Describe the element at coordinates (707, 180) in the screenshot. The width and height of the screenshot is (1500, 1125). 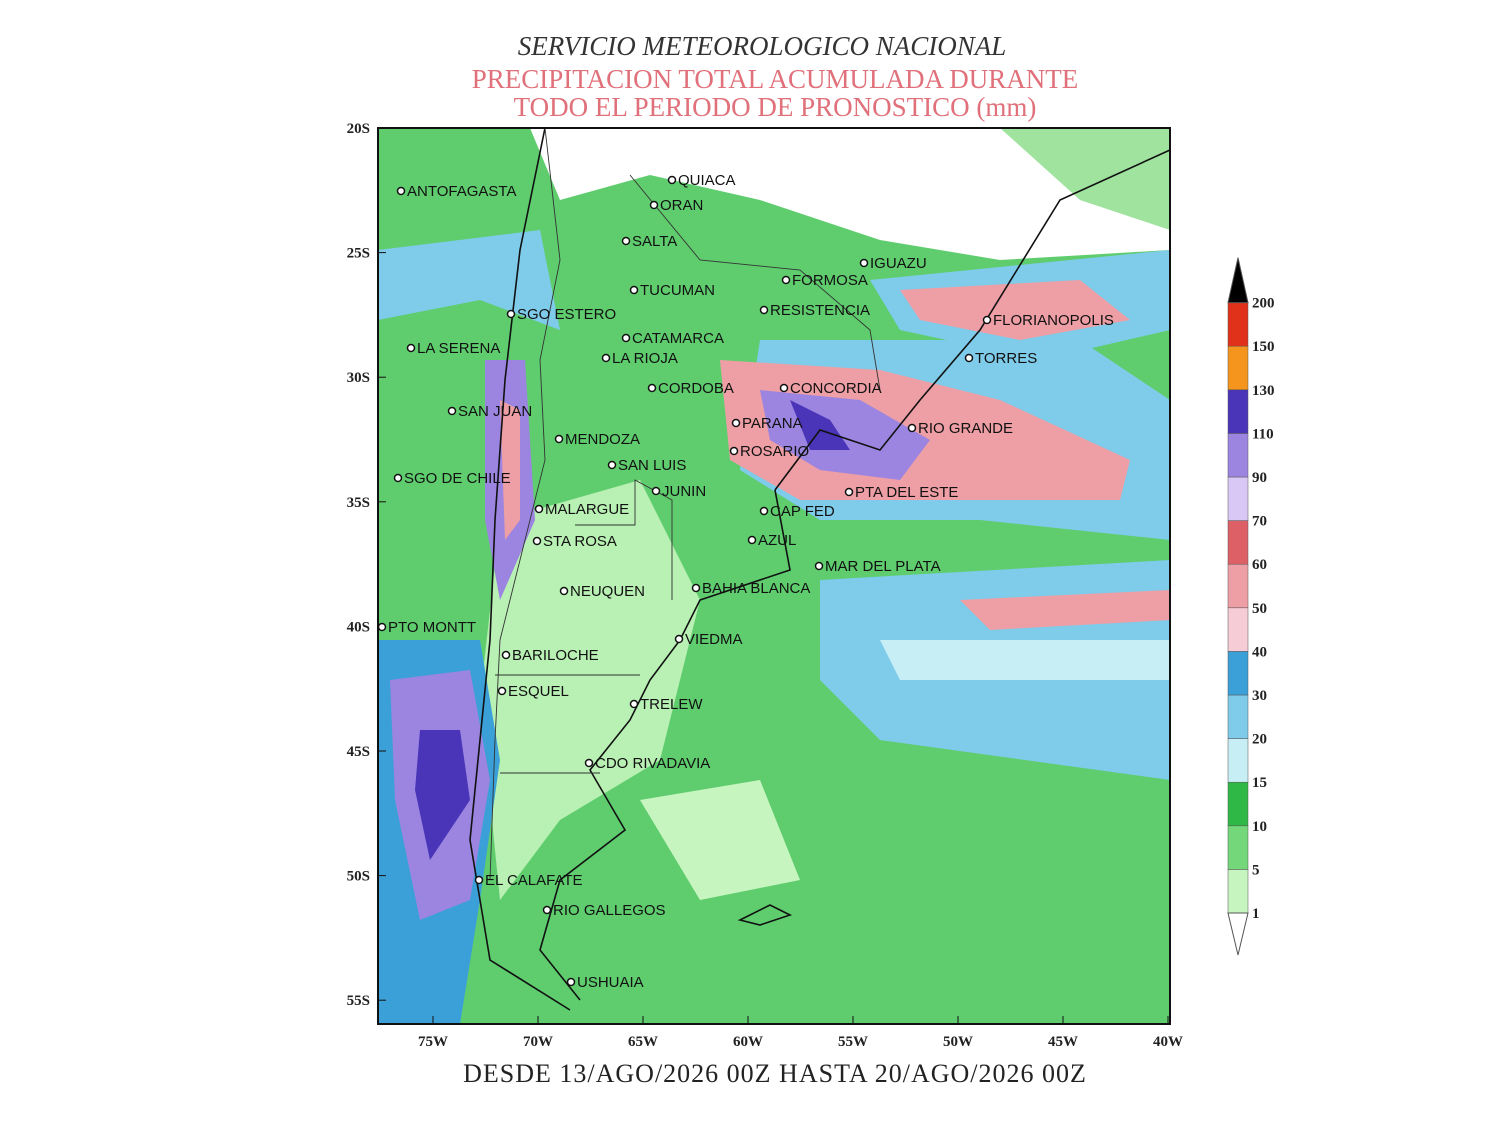
I see `city-label: QUIACA` at that location.